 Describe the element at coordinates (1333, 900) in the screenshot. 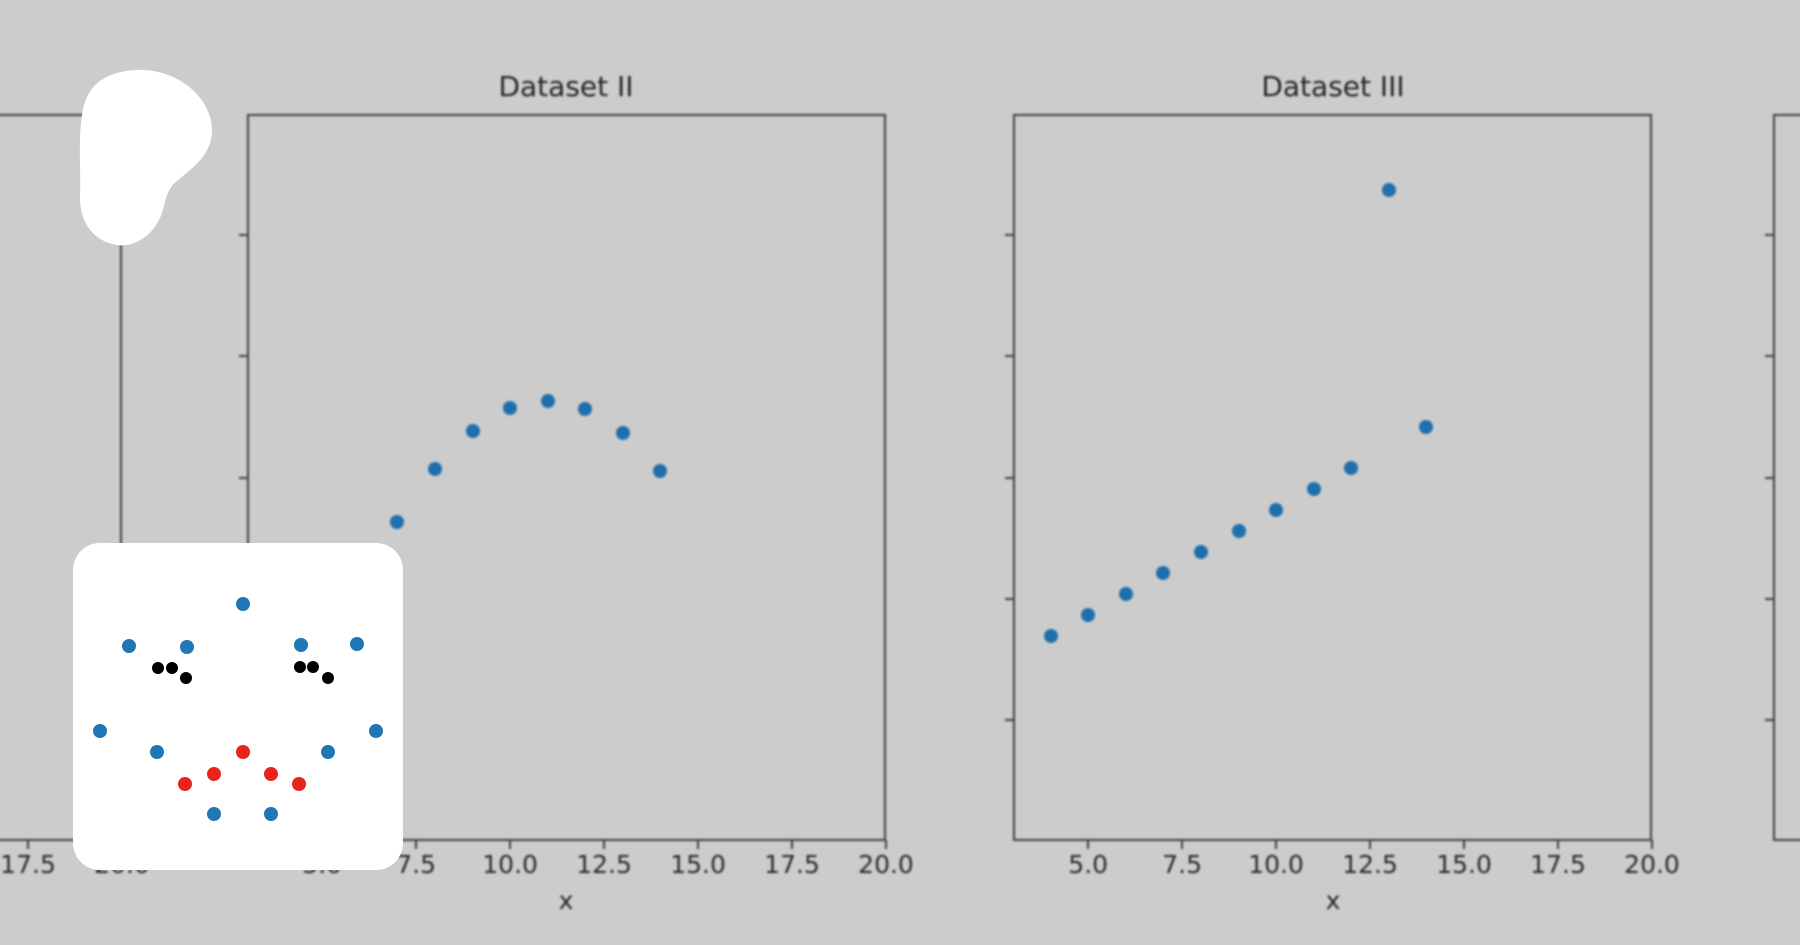

I see `x-axis-label-dataset-3: x` at that location.